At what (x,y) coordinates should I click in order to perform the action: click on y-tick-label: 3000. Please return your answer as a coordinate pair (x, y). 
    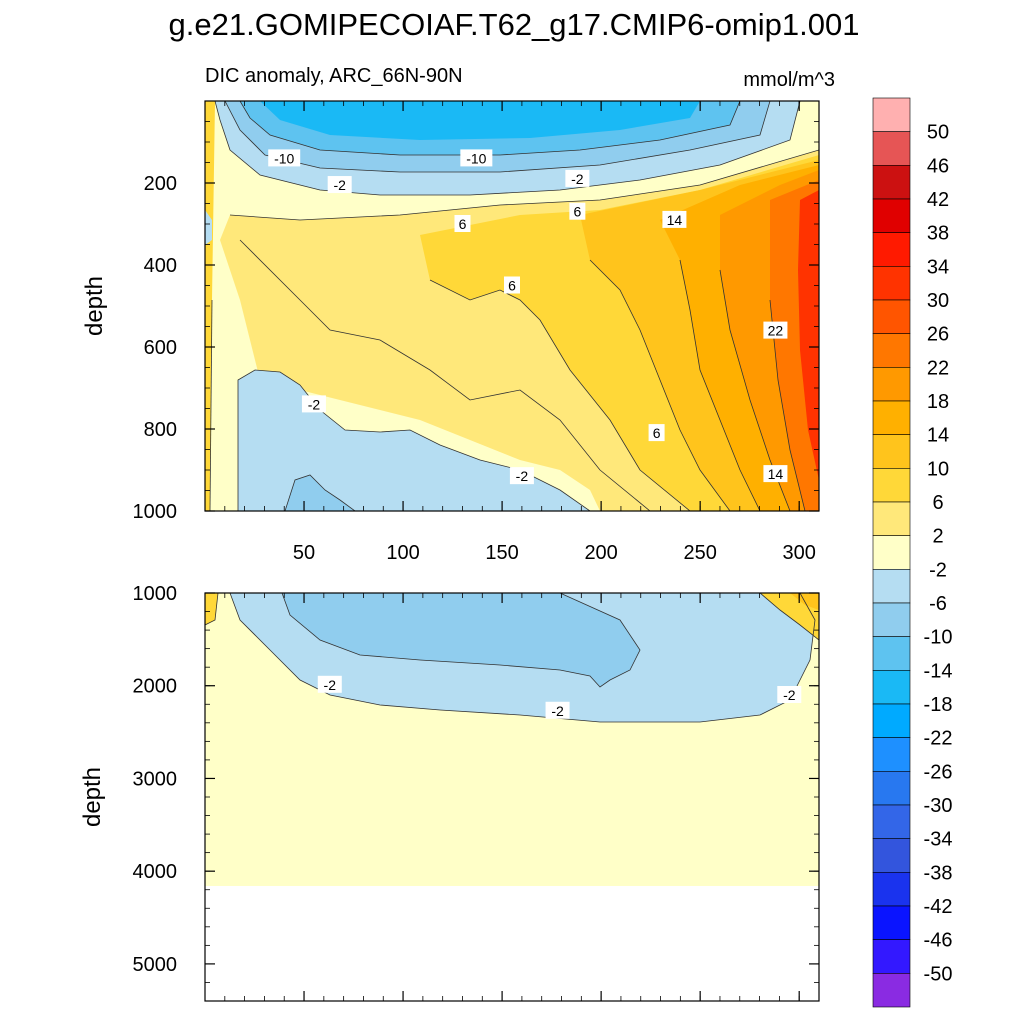
    Looking at the image, I should click on (155, 779).